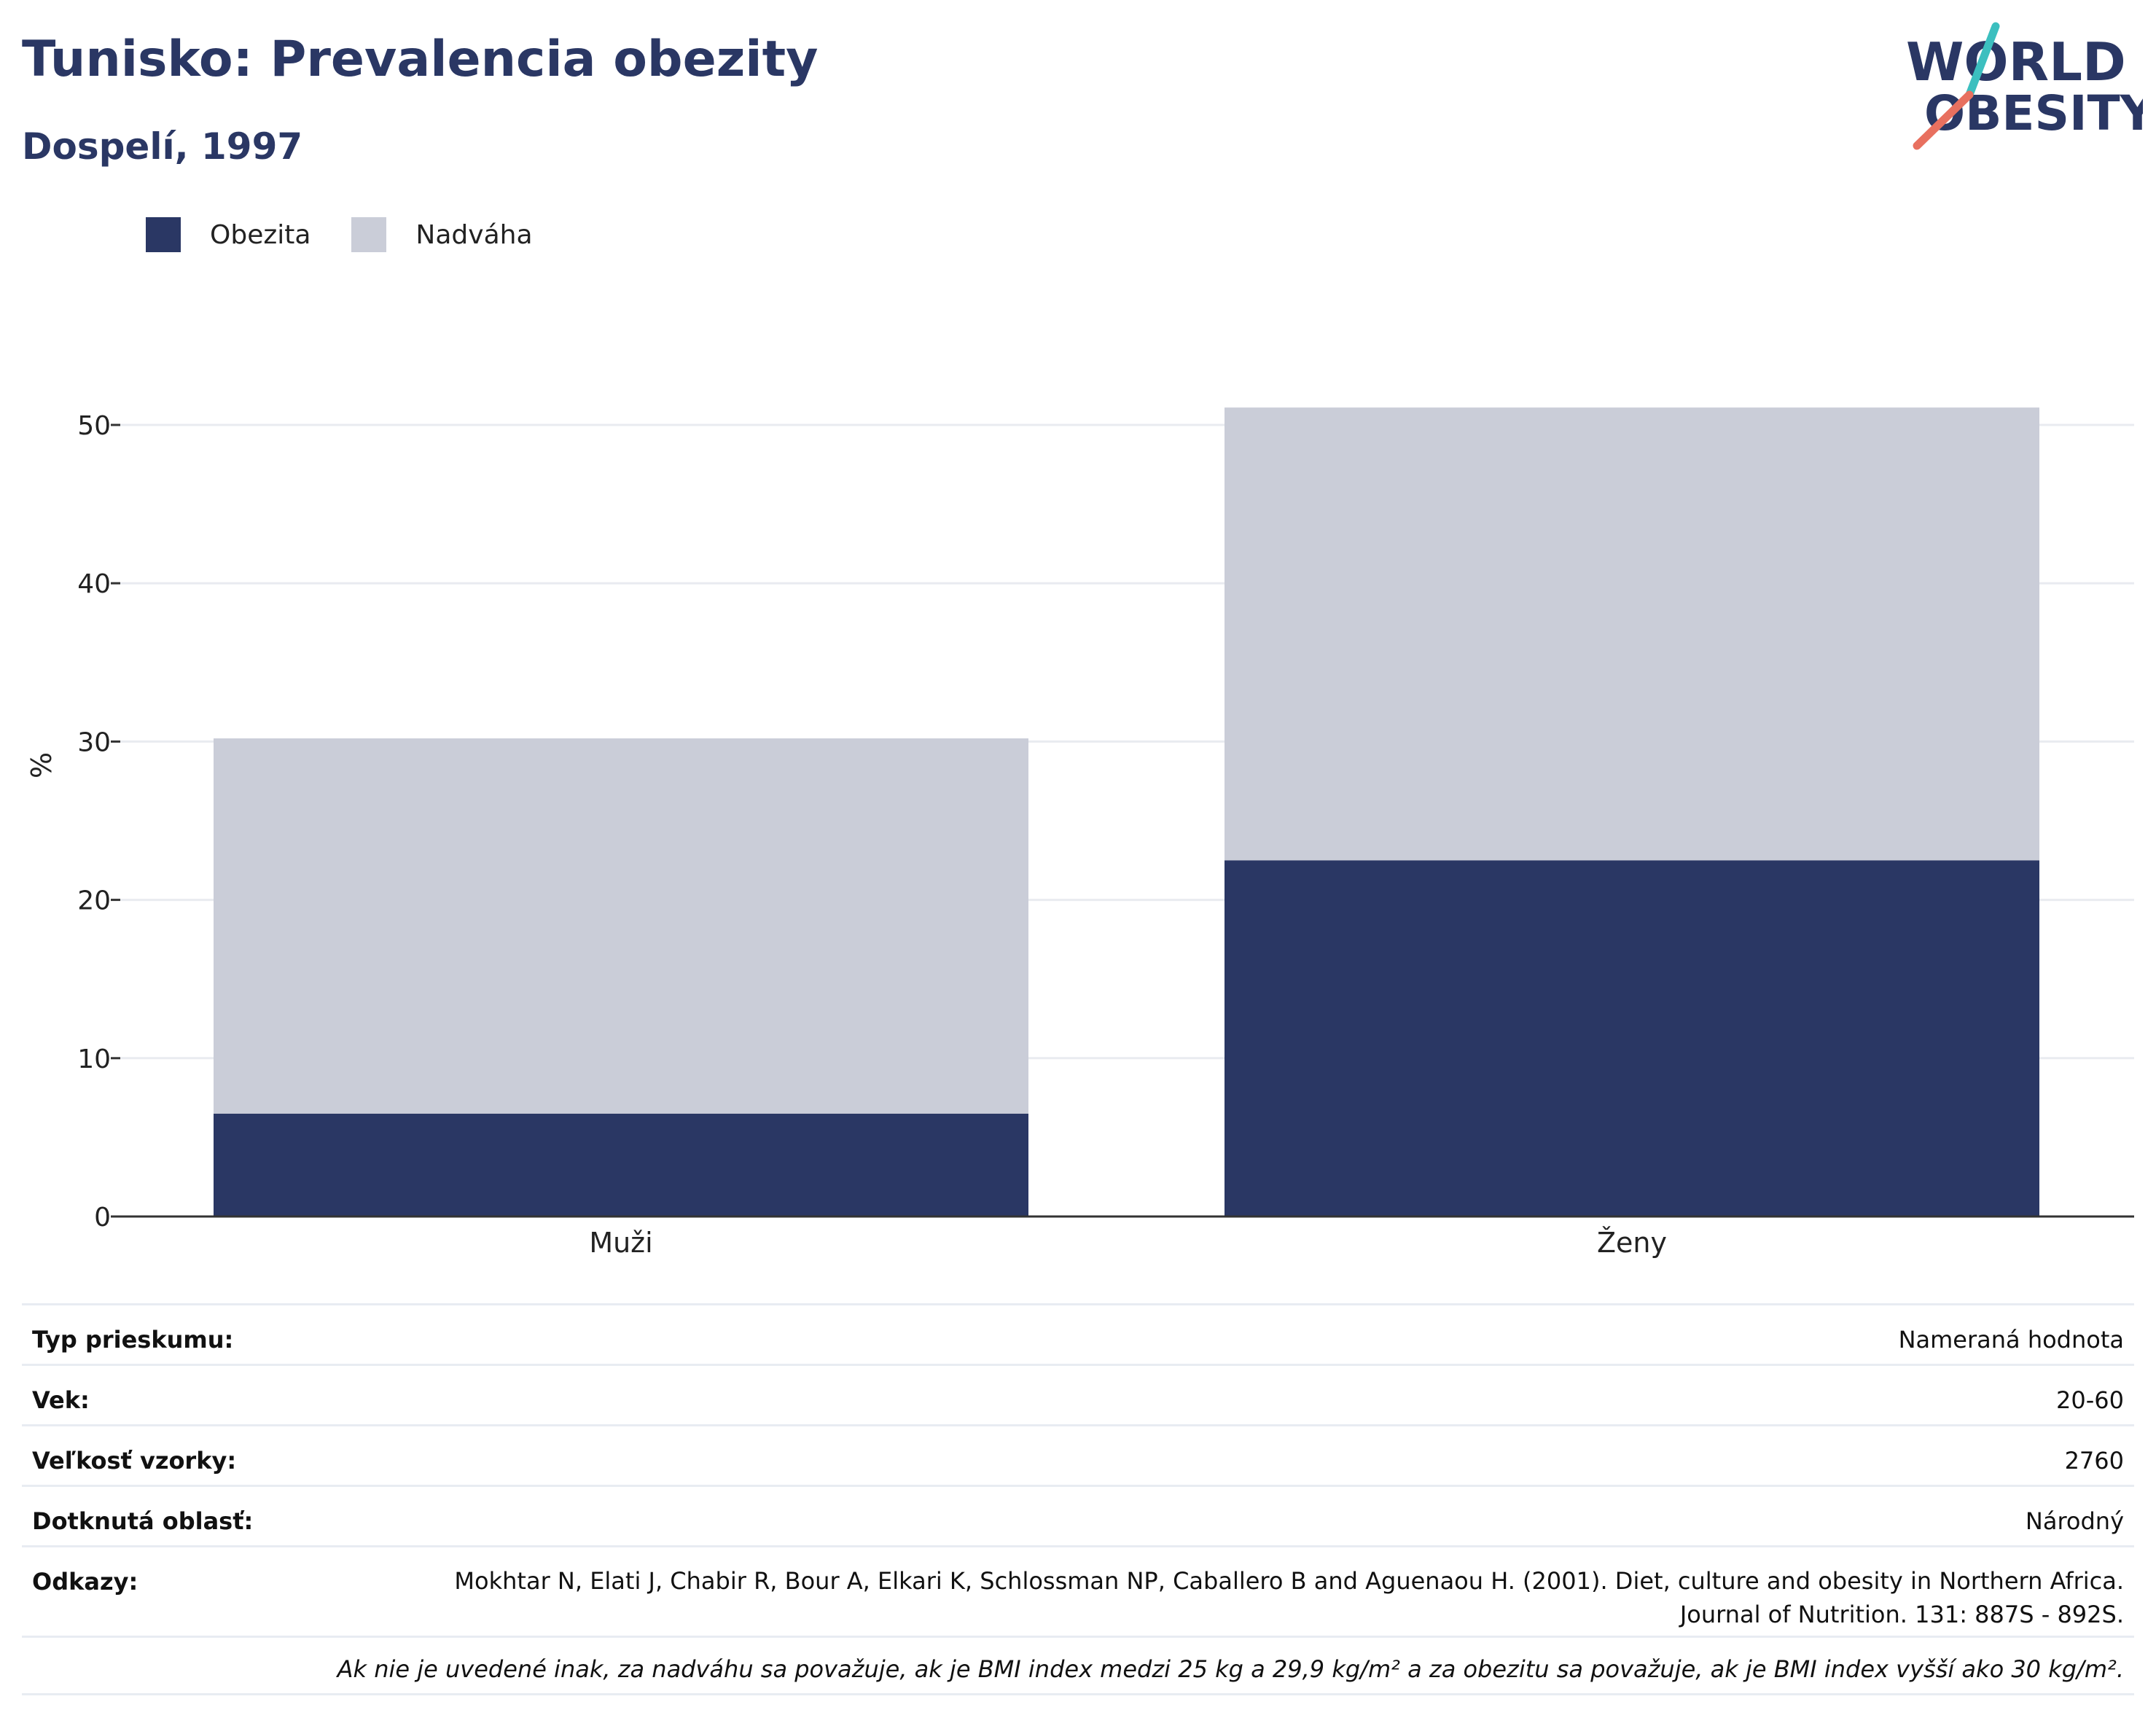 The height and width of the screenshot is (1734, 2156). I want to click on y-tick-label: 40, so click(94, 584).